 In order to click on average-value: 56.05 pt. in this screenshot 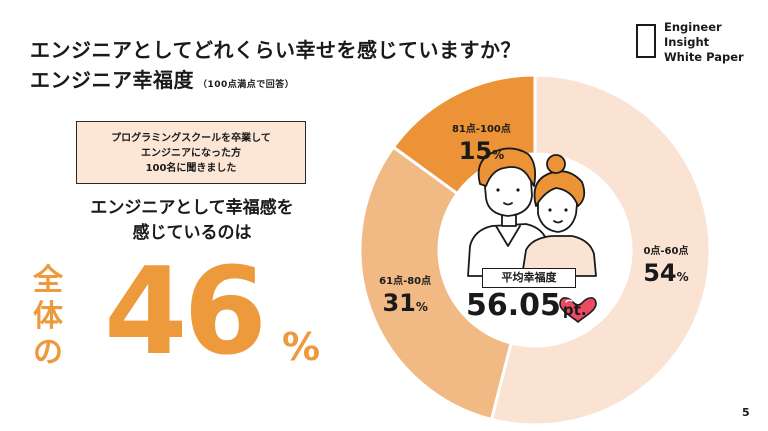, I will do `click(526, 308)`.